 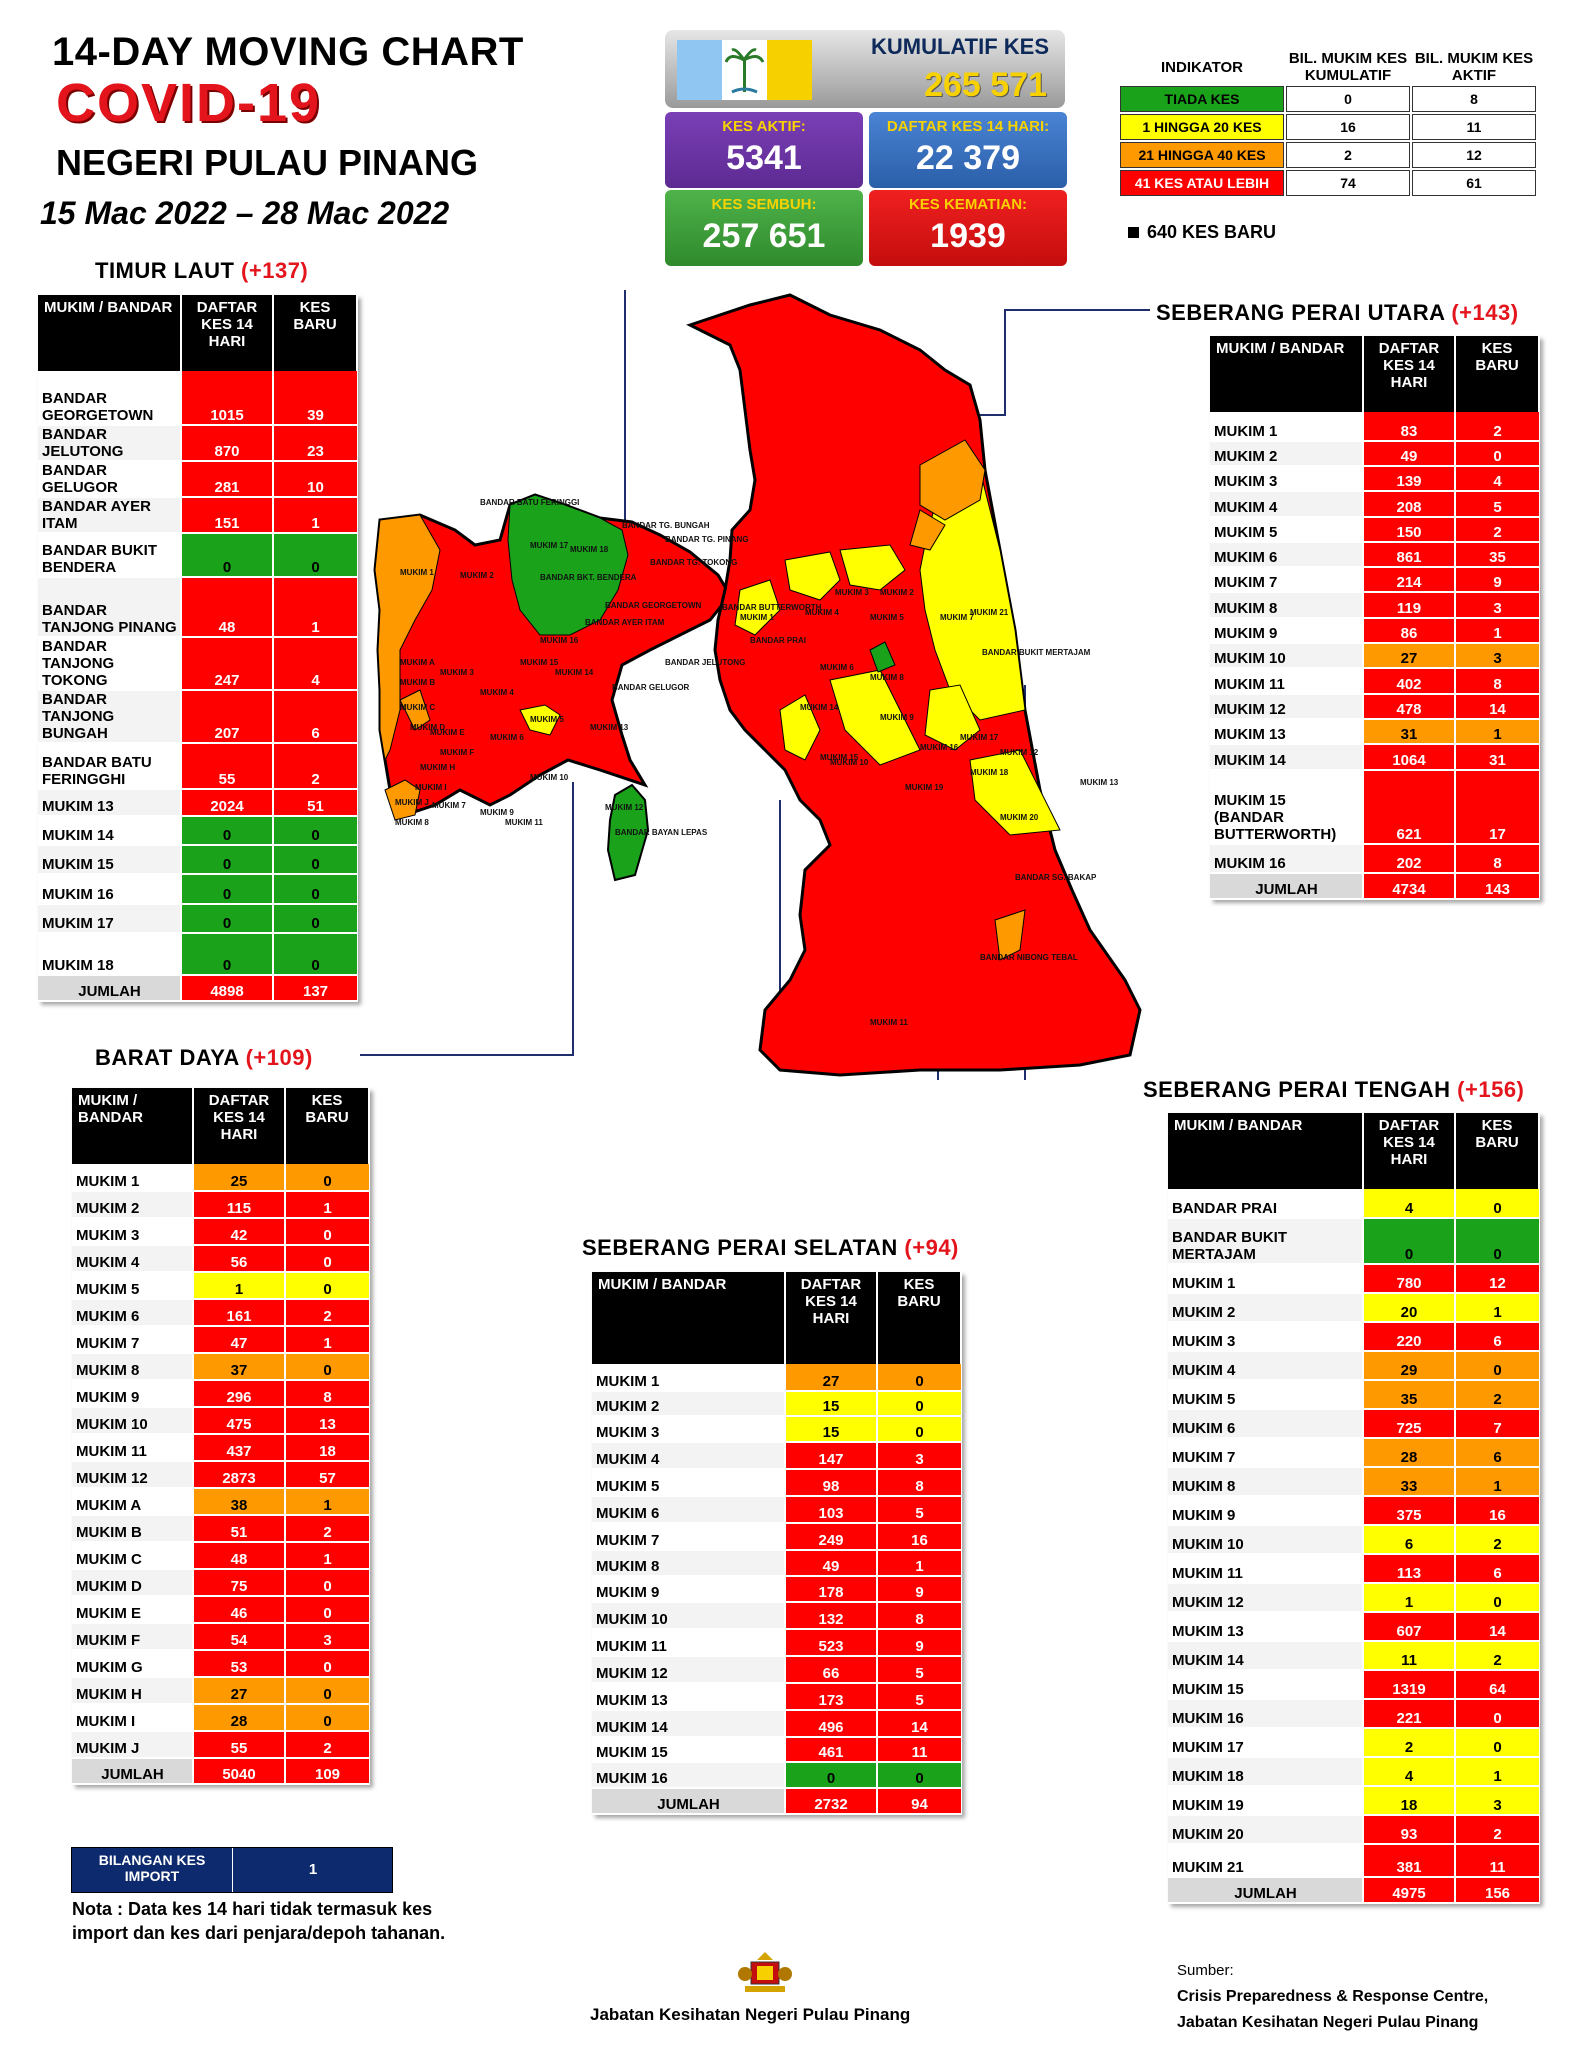 What do you see at coordinates (830, 1724) in the screenshot?
I see `registered-value: 496` at bounding box center [830, 1724].